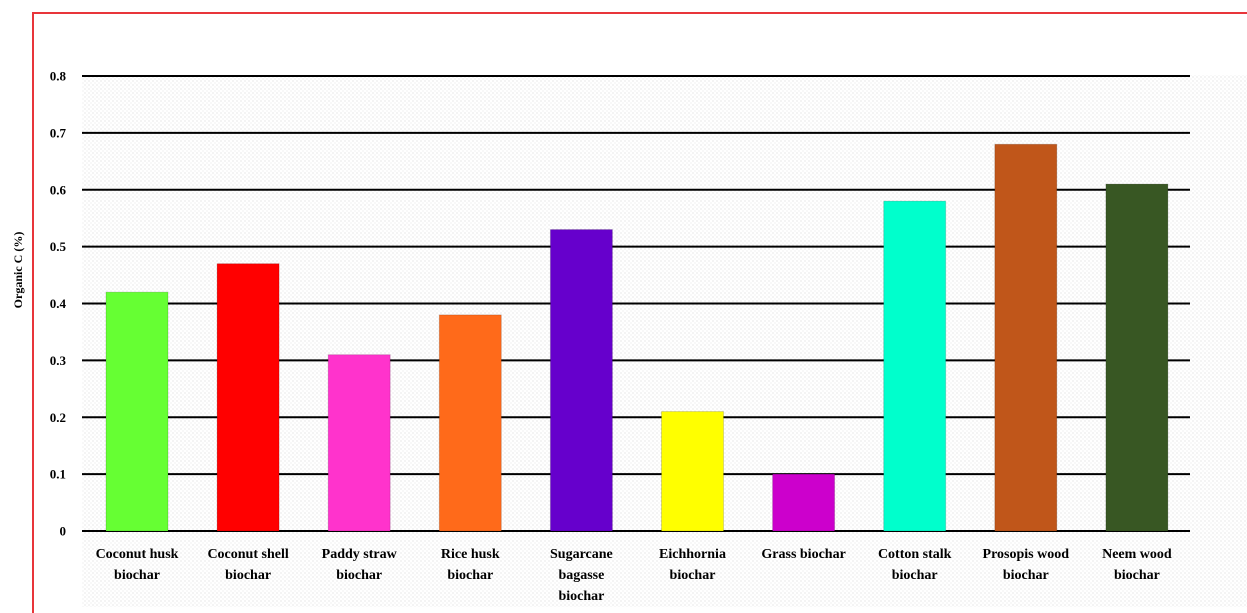 The image size is (1247, 613). What do you see at coordinates (58, 474) in the screenshot?
I see `y-tick-label: 0.1` at bounding box center [58, 474].